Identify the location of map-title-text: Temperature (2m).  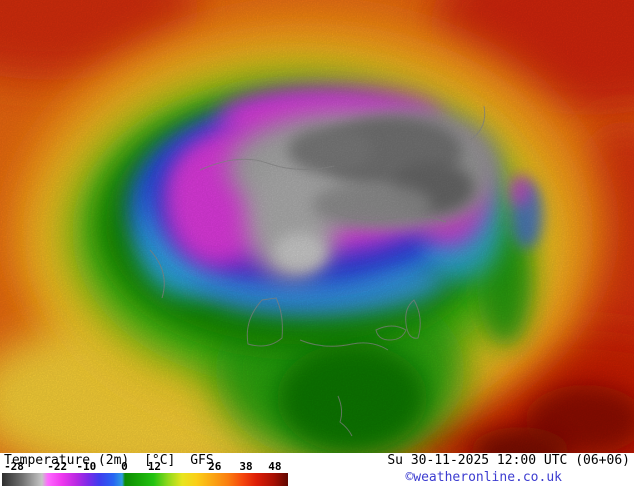
(67, 460).